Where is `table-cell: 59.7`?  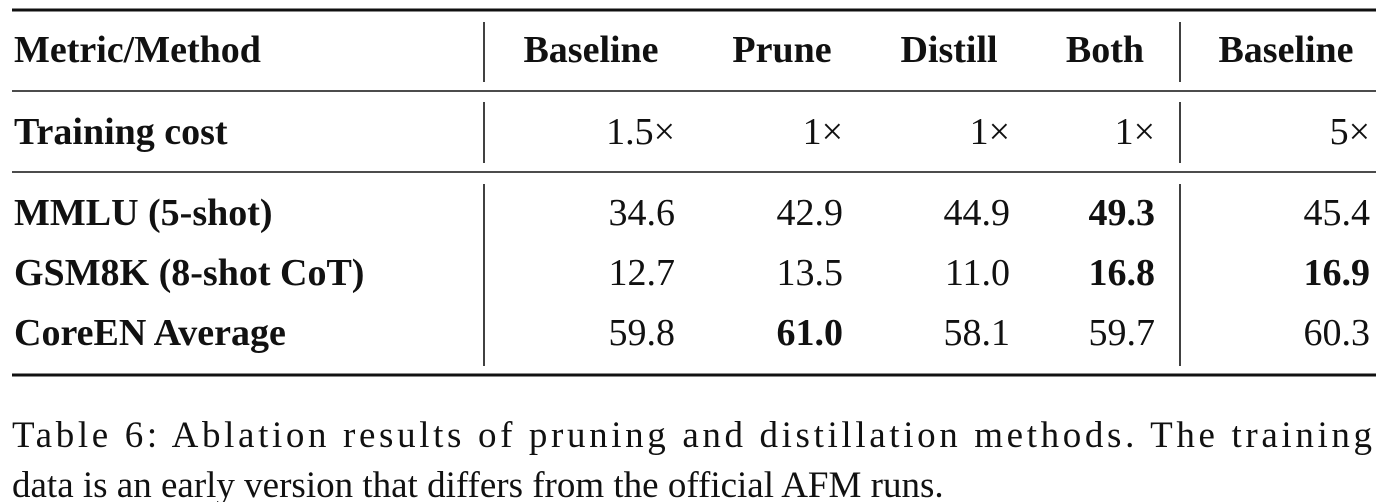
table-cell: 59.7 is located at coordinates (1122, 333).